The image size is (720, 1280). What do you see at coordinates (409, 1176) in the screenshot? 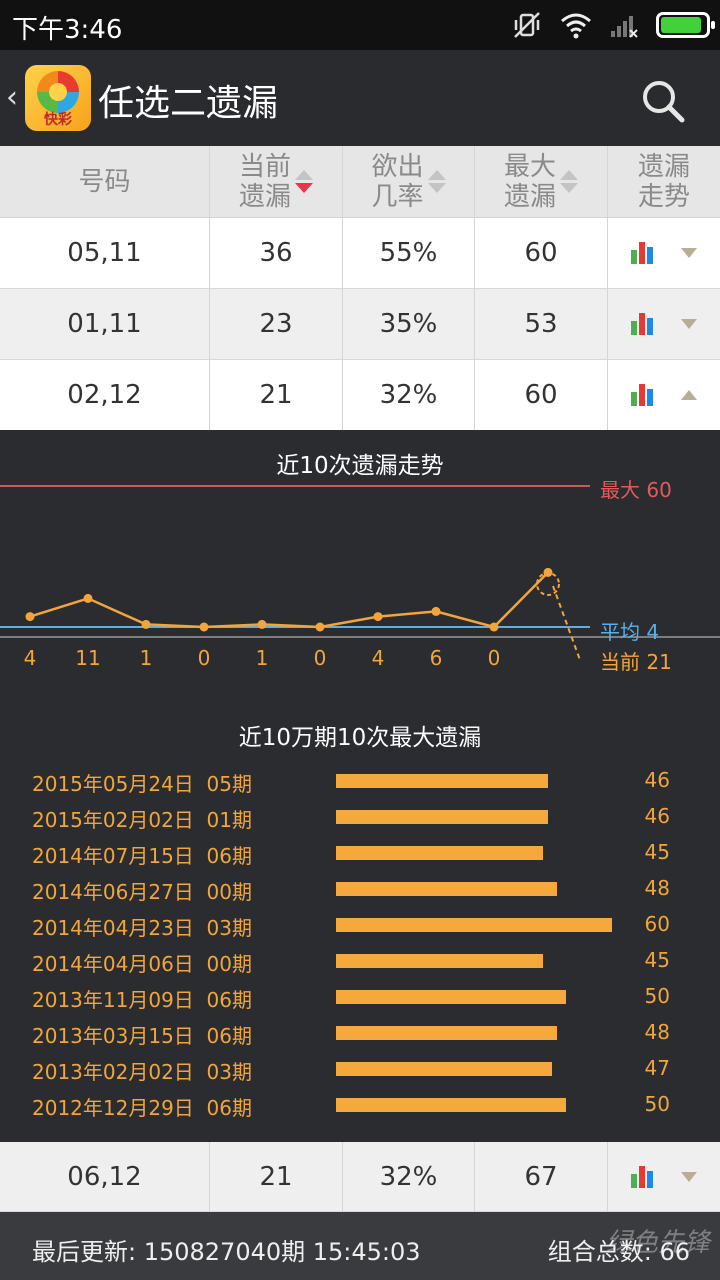
I see `cell-chance: 32%` at bounding box center [409, 1176].